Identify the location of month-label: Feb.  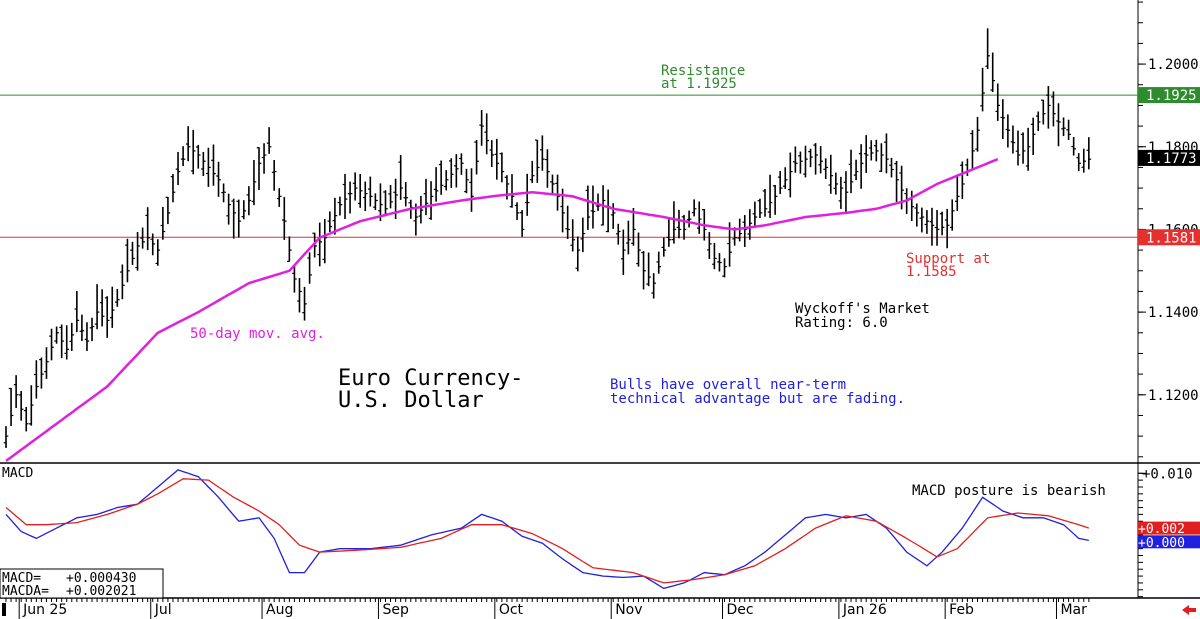
(961, 610).